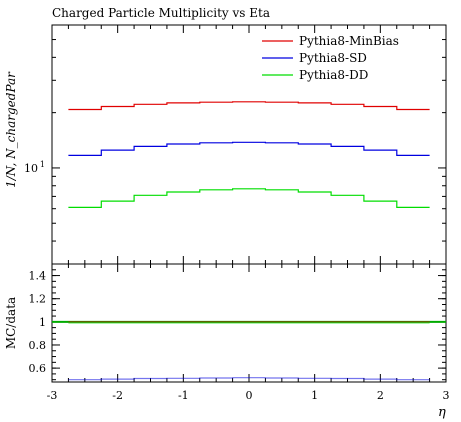 The image size is (461, 422). What do you see at coordinates (117, 395) in the screenshot?
I see `x-tick-label: -2` at bounding box center [117, 395].